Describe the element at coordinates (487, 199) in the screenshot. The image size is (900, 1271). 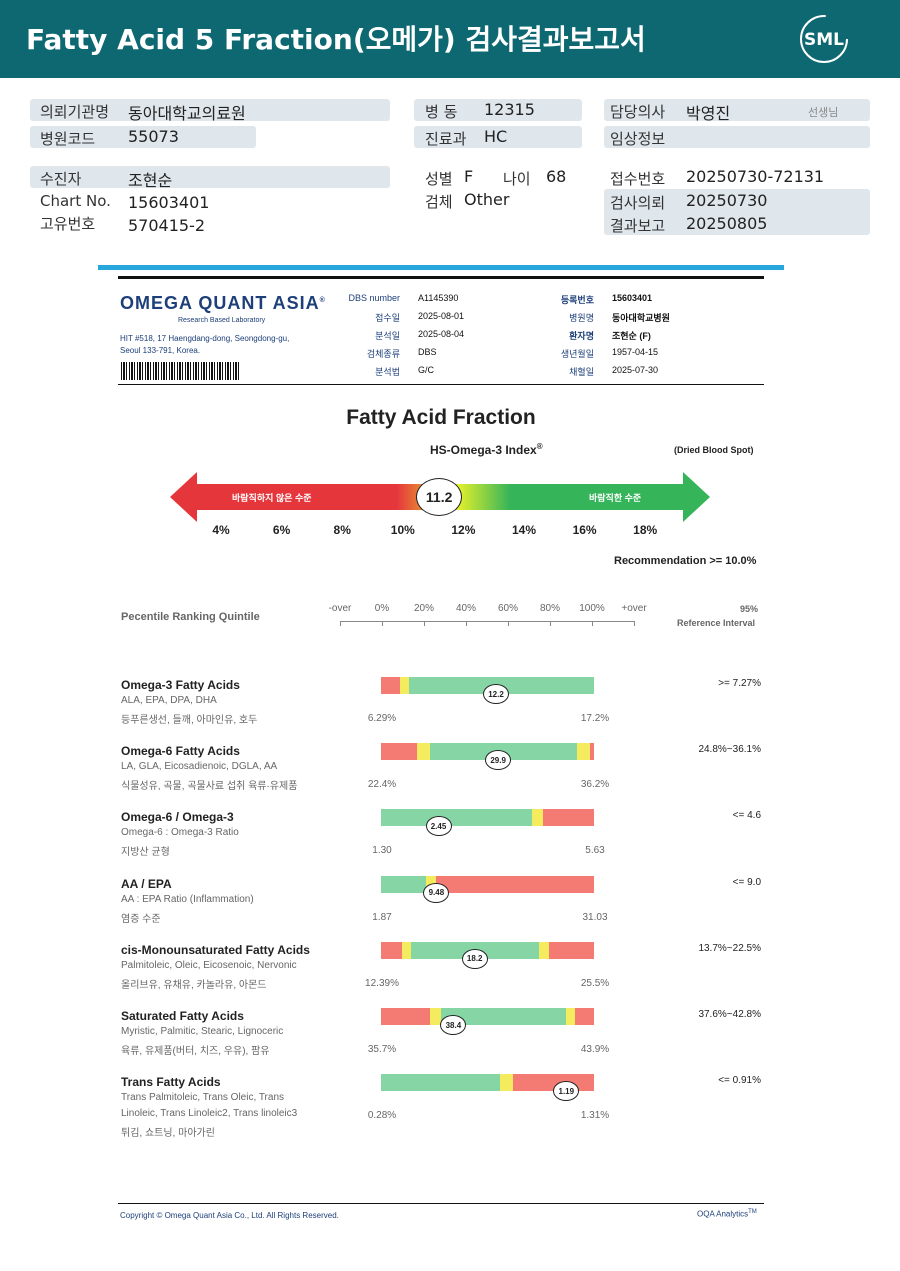
I see `specimen-value: Other` at that location.